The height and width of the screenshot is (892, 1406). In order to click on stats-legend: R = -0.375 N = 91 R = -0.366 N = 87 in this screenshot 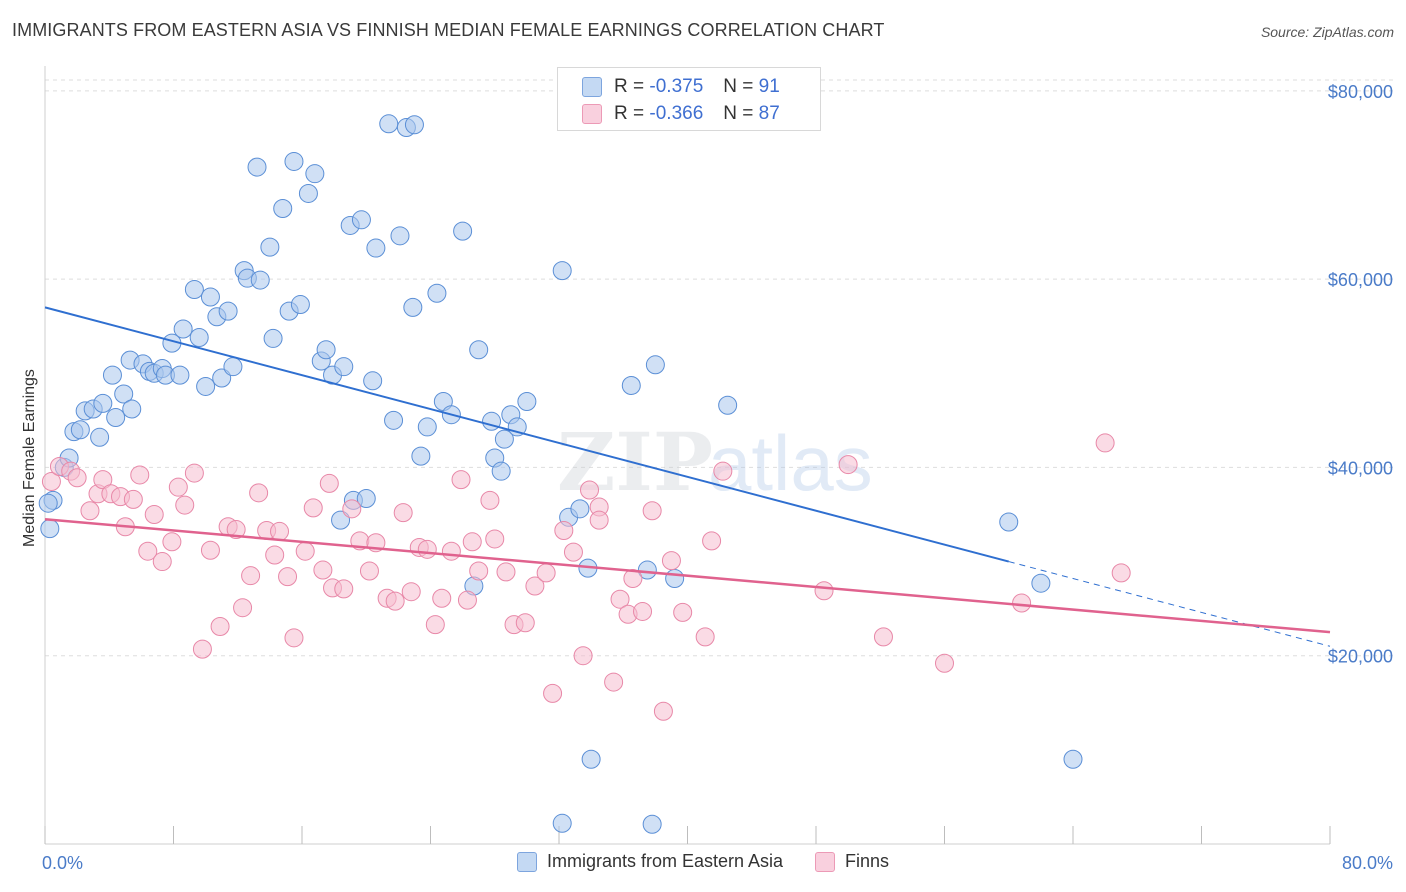, I will do `click(689, 99)`.